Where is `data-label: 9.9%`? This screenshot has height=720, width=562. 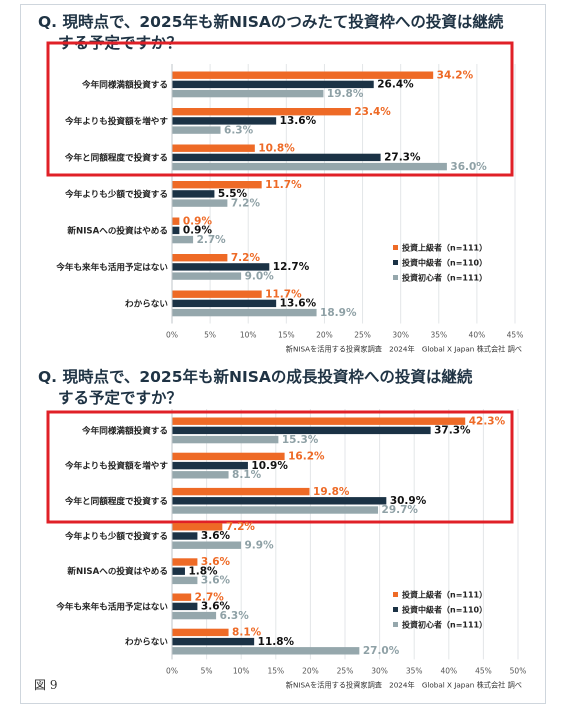
data-label: 9.9% is located at coordinates (260, 545).